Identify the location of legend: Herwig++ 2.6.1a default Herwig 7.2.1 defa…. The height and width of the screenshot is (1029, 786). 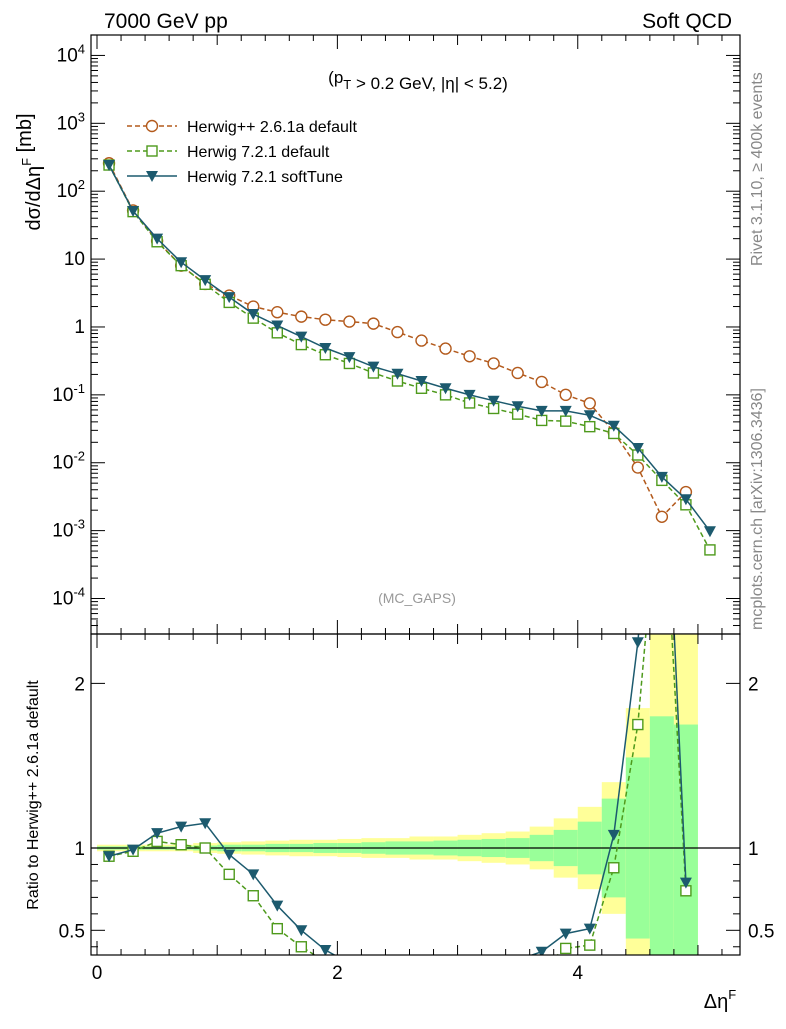
(242, 152).